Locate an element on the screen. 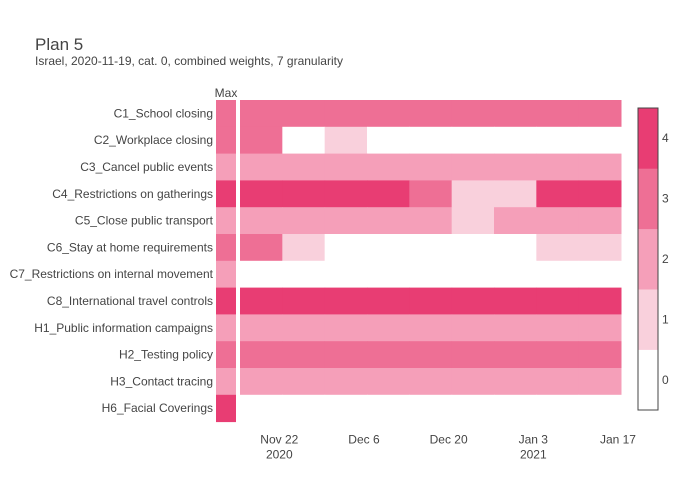 The width and height of the screenshot is (700, 500). row-label: C5_Close public transport is located at coordinates (144, 221).